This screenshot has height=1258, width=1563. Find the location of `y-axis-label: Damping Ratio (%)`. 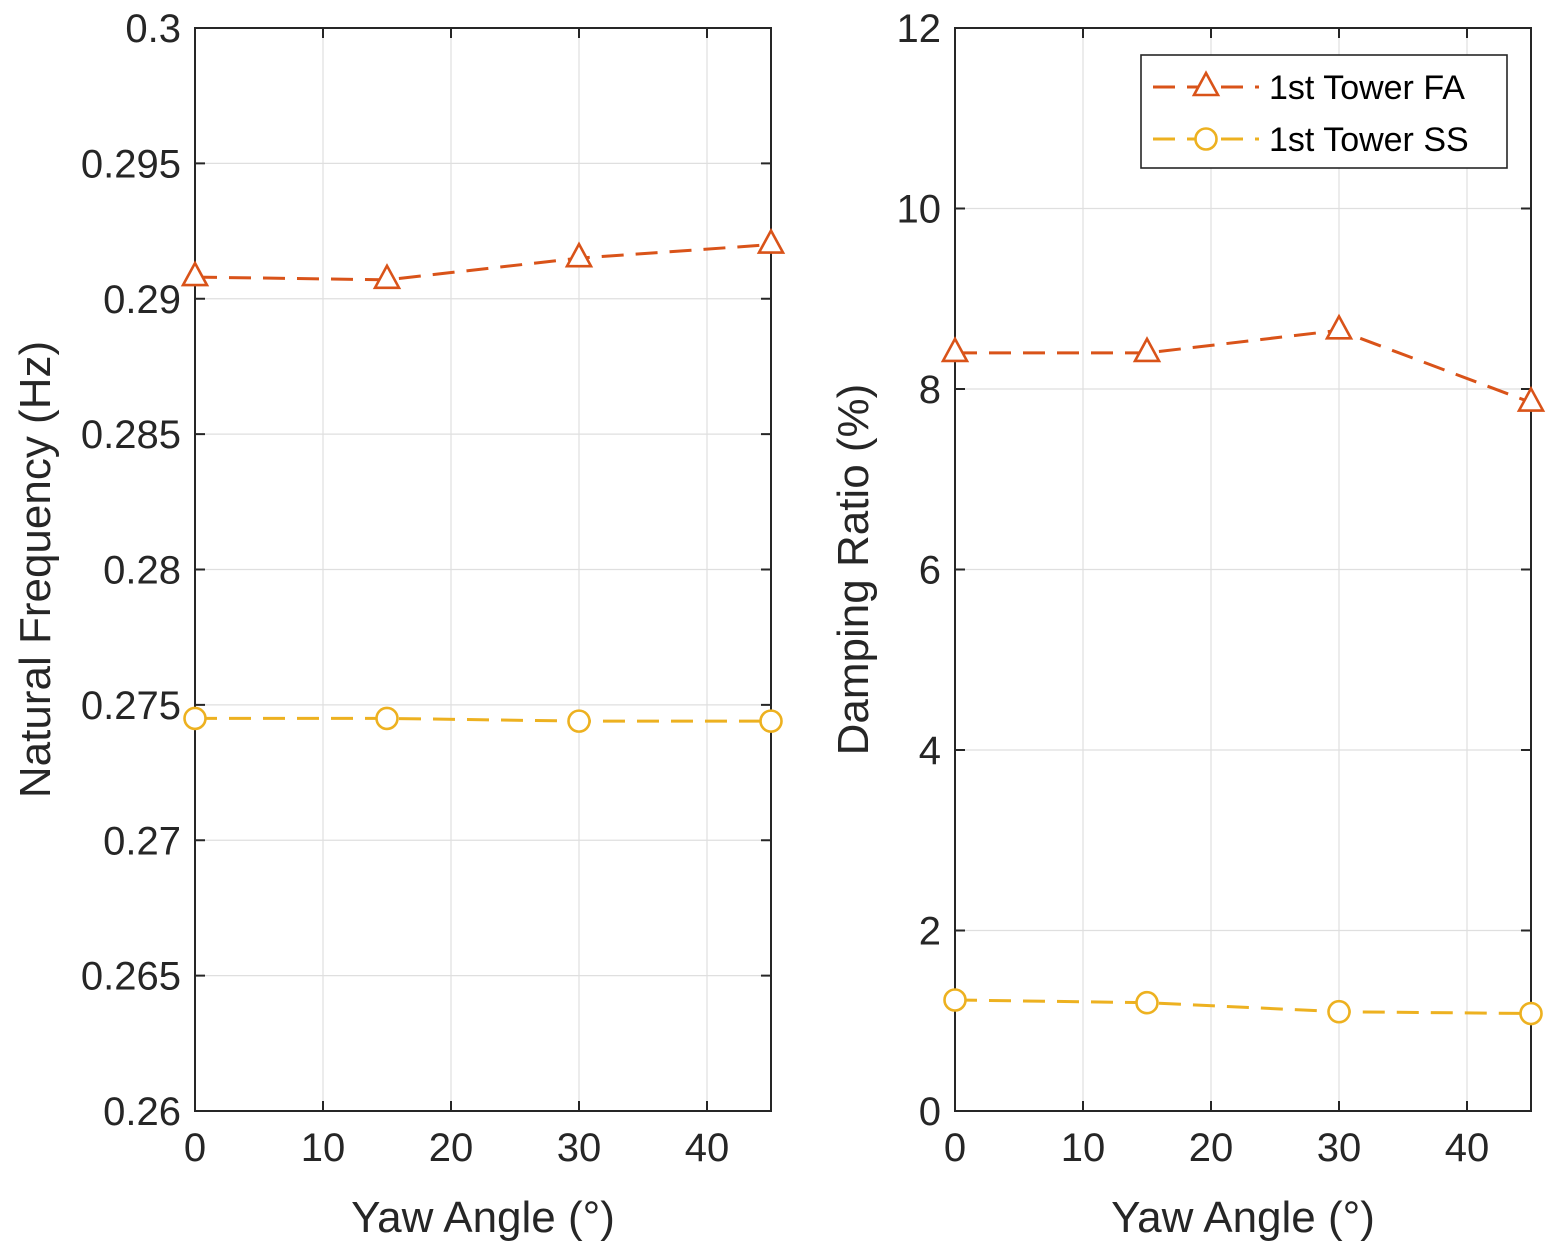

y-axis-label: Damping Ratio (%) is located at coordinates (853, 570).